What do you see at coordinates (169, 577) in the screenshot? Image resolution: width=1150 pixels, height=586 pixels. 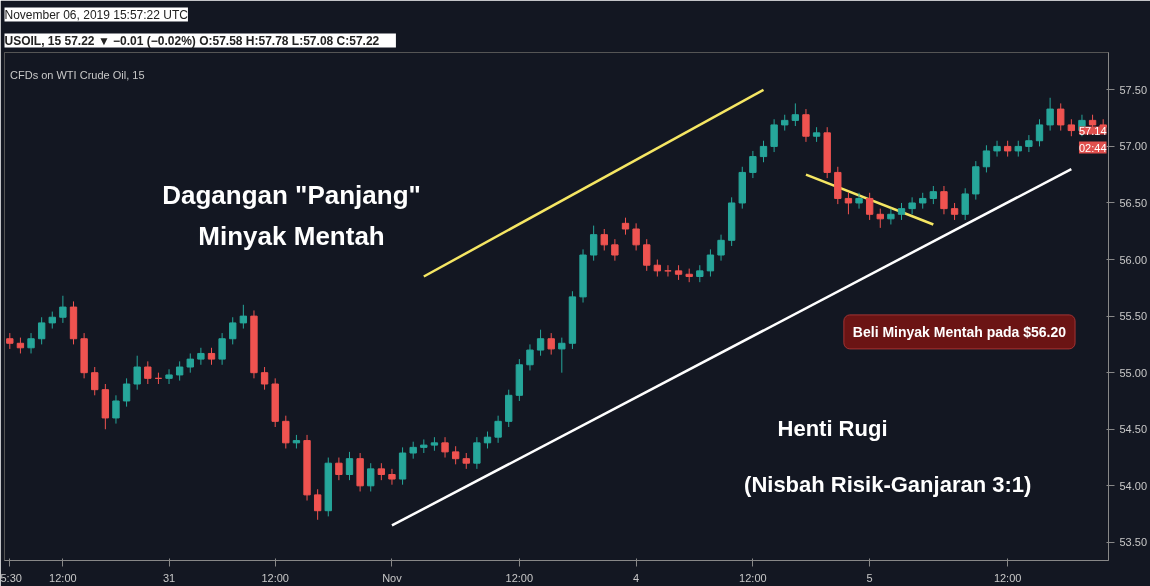 I see `x-tick-label: 31` at bounding box center [169, 577].